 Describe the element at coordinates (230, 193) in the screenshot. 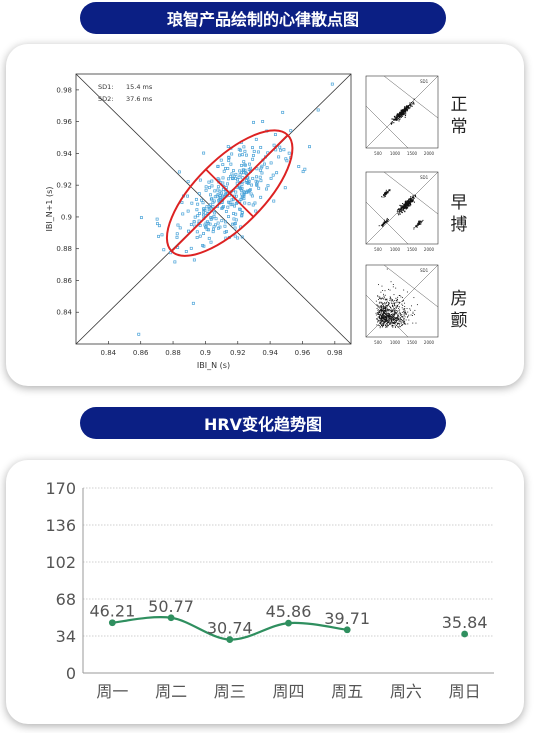

I see `sd1-axis` at that location.